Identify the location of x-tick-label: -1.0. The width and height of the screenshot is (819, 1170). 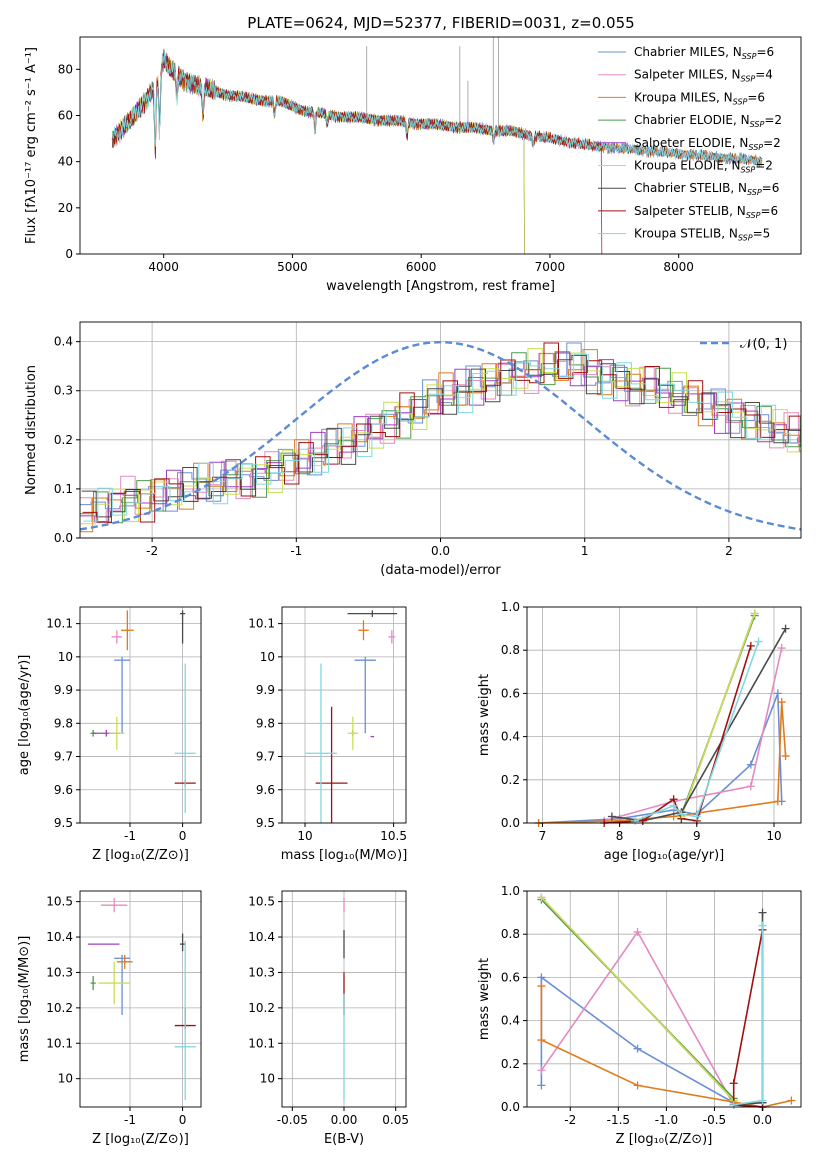
(666, 1120).